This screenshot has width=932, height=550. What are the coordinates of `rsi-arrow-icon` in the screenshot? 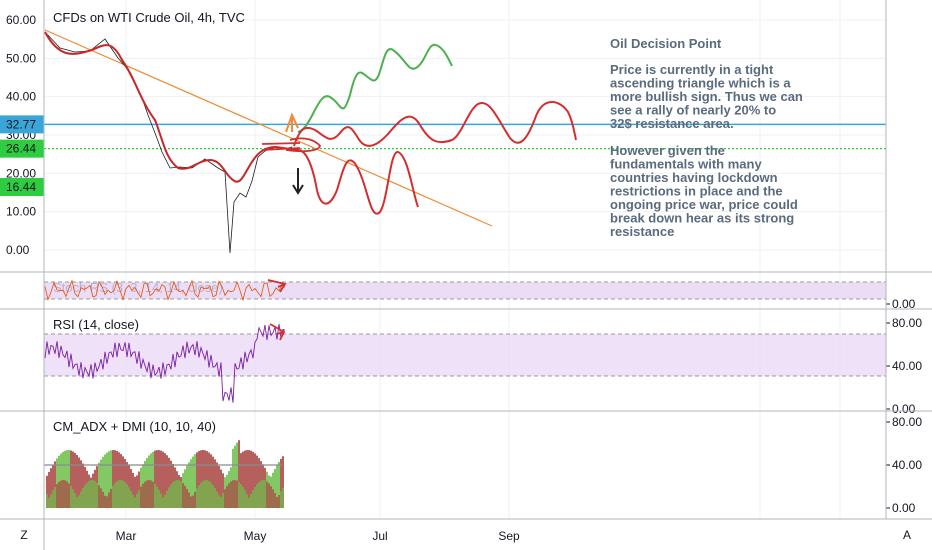 It's located at (277, 332).